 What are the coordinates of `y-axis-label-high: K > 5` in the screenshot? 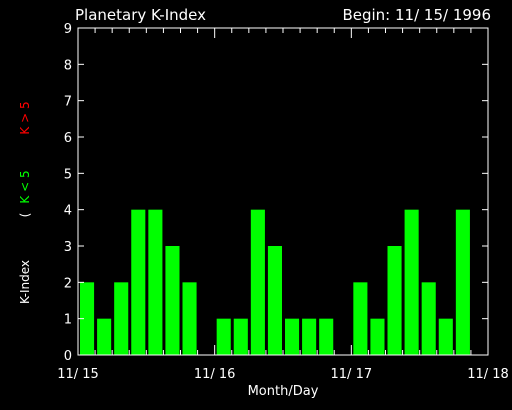 It's located at (25, 117).